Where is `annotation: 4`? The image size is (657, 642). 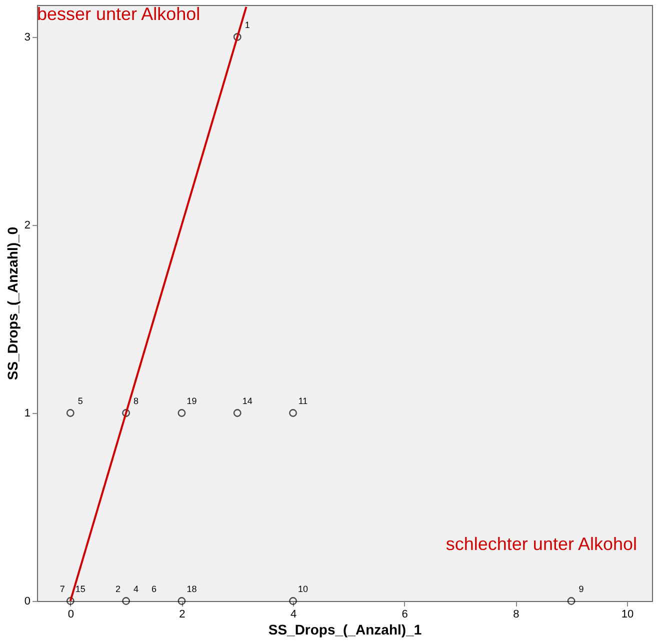 annotation: 4 is located at coordinates (136, 589).